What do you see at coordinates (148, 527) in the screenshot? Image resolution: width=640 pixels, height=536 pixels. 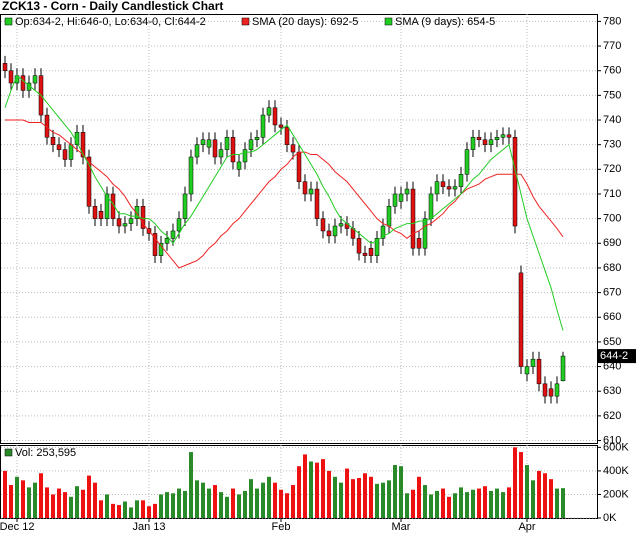 I see `x-tick-label: Jan 13` at bounding box center [148, 527].